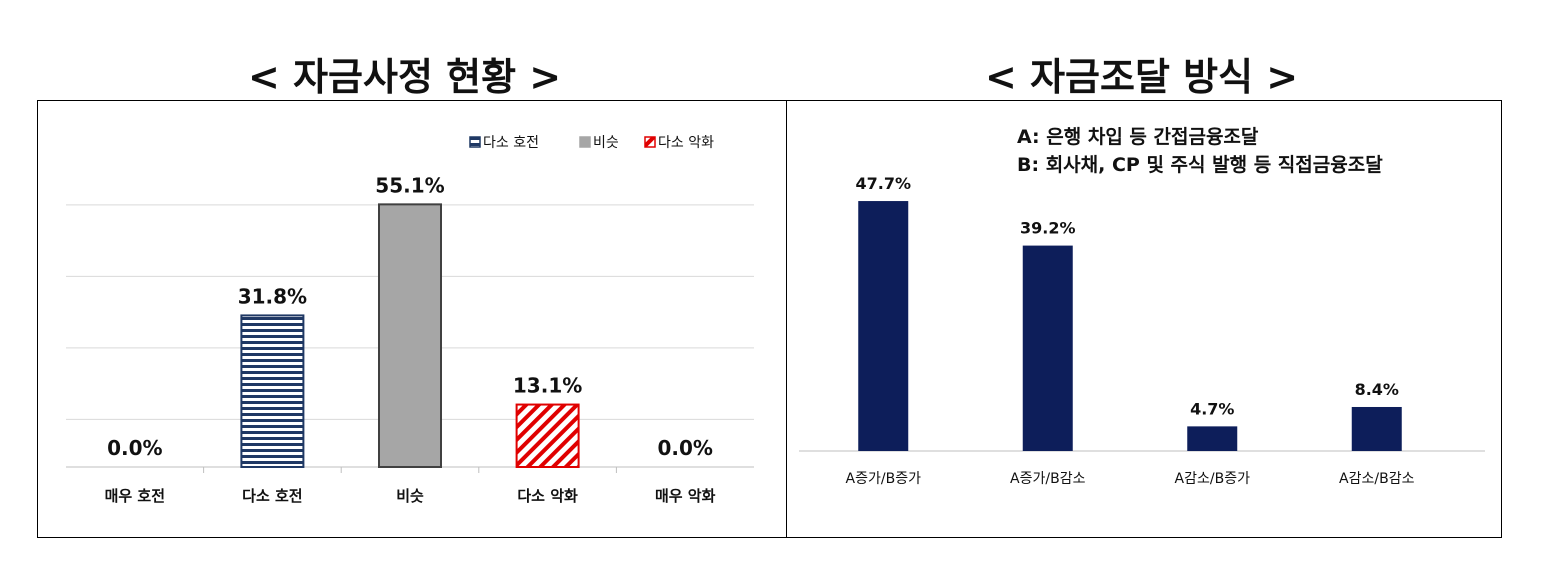 The height and width of the screenshot is (587, 1556). What do you see at coordinates (686, 143) in the screenshot?
I see `legend-label: 다소 악화` at bounding box center [686, 143].